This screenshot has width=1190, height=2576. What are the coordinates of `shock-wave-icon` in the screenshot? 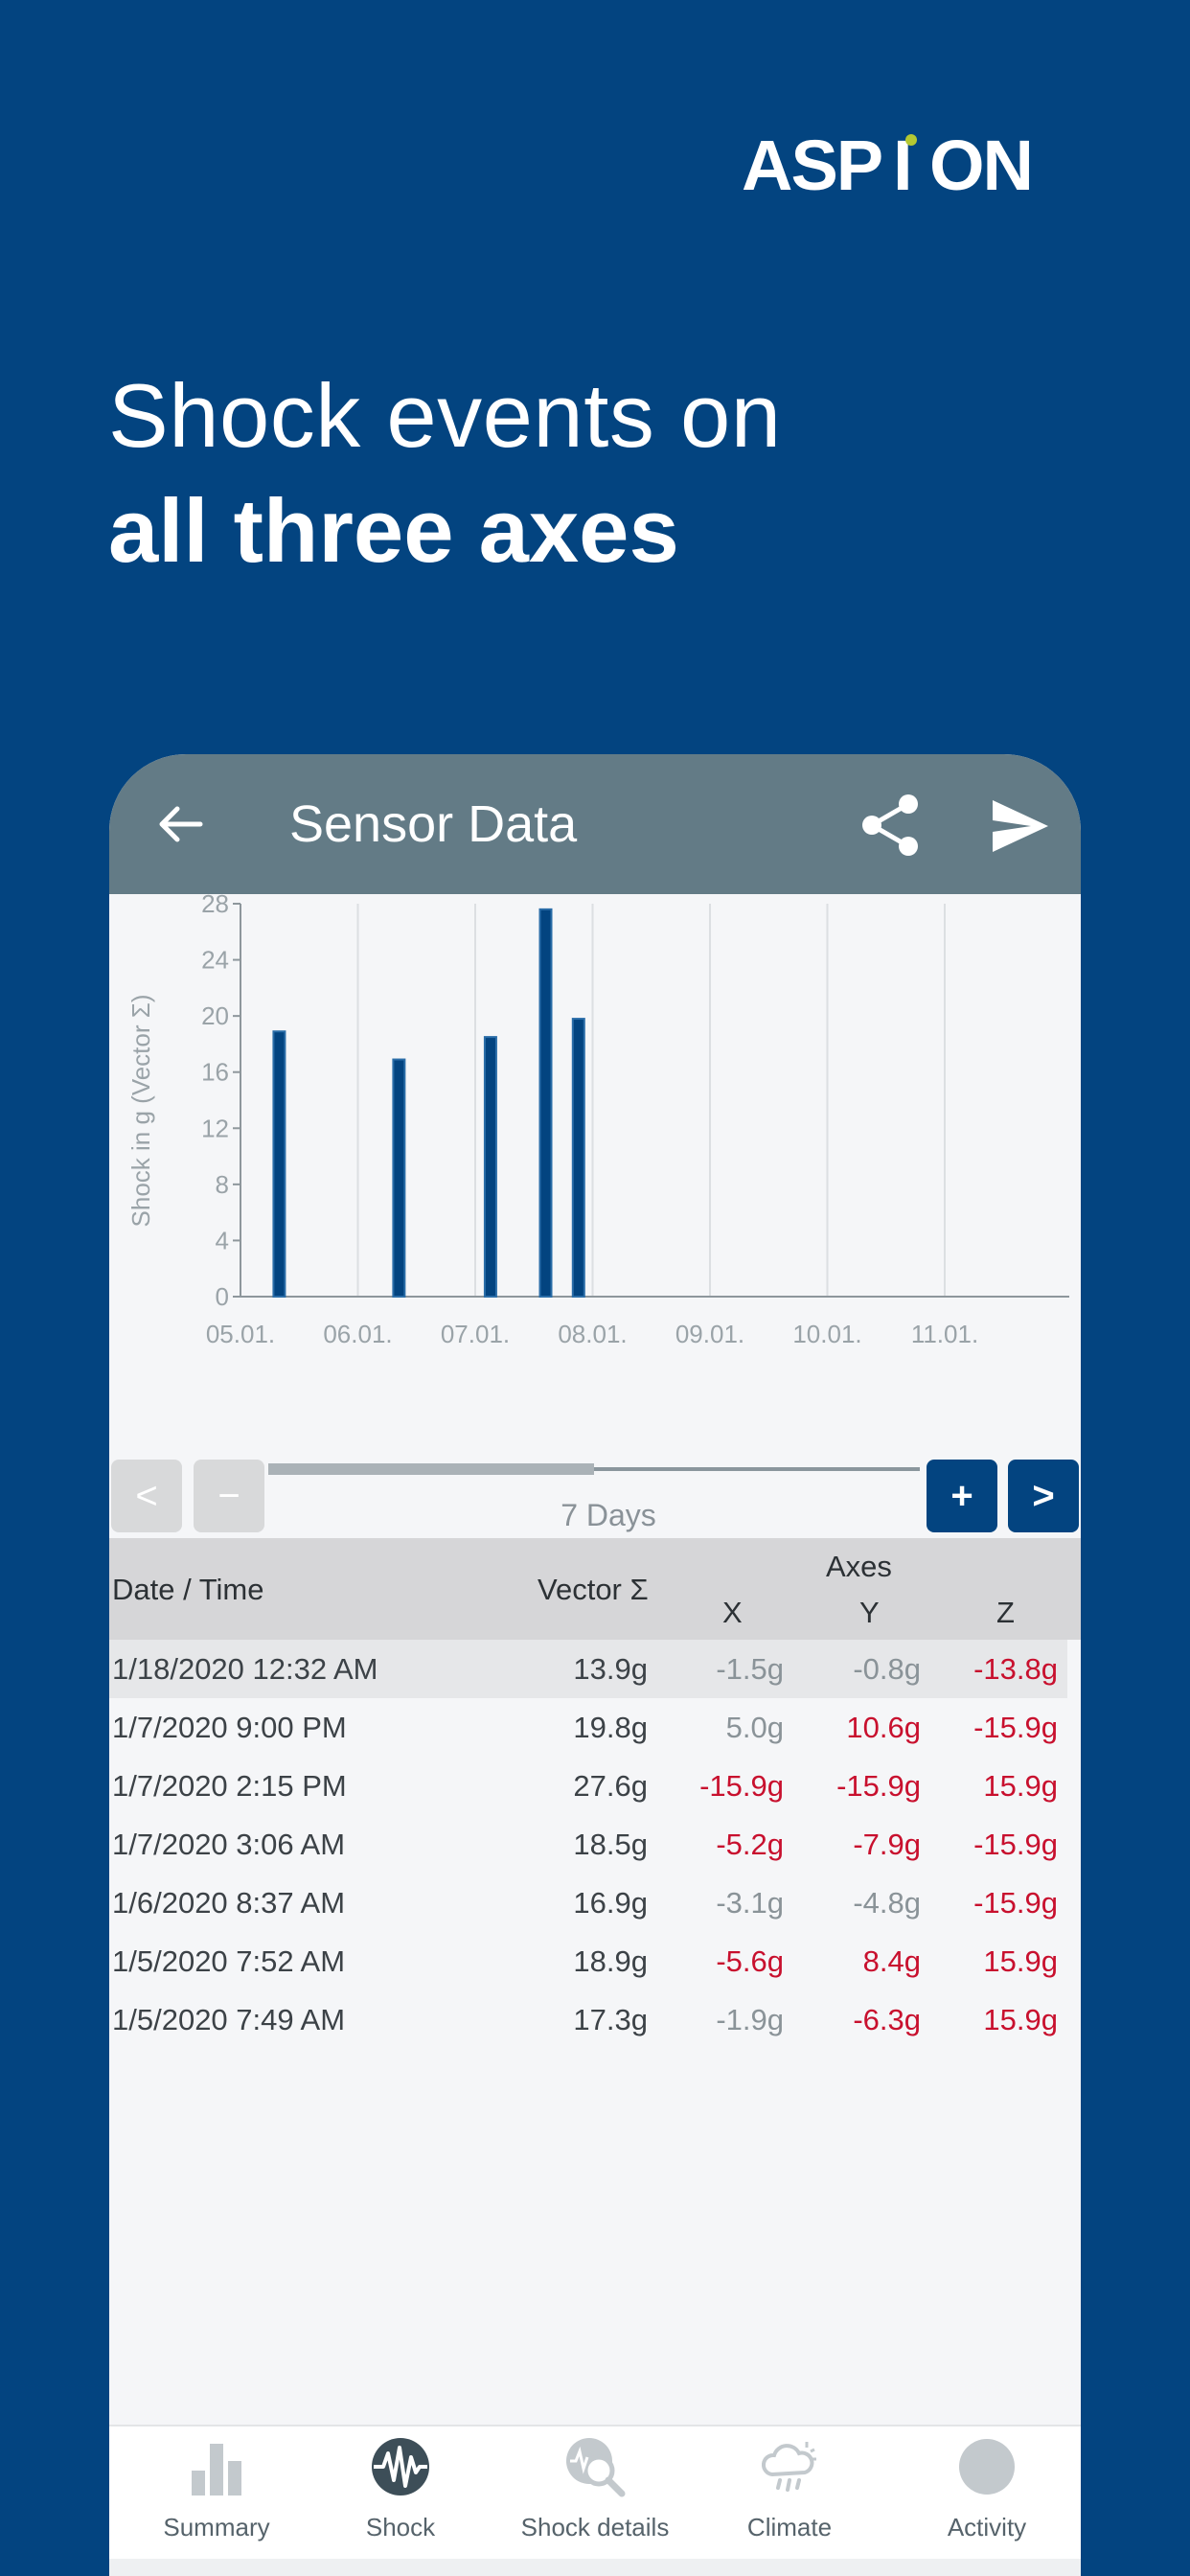 It's located at (401, 2467).